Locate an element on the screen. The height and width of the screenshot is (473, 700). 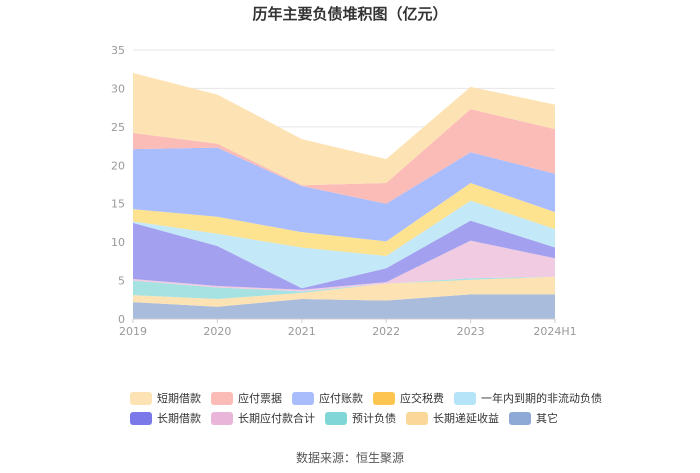
legend-label: 其它 is located at coordinates (547, 418).